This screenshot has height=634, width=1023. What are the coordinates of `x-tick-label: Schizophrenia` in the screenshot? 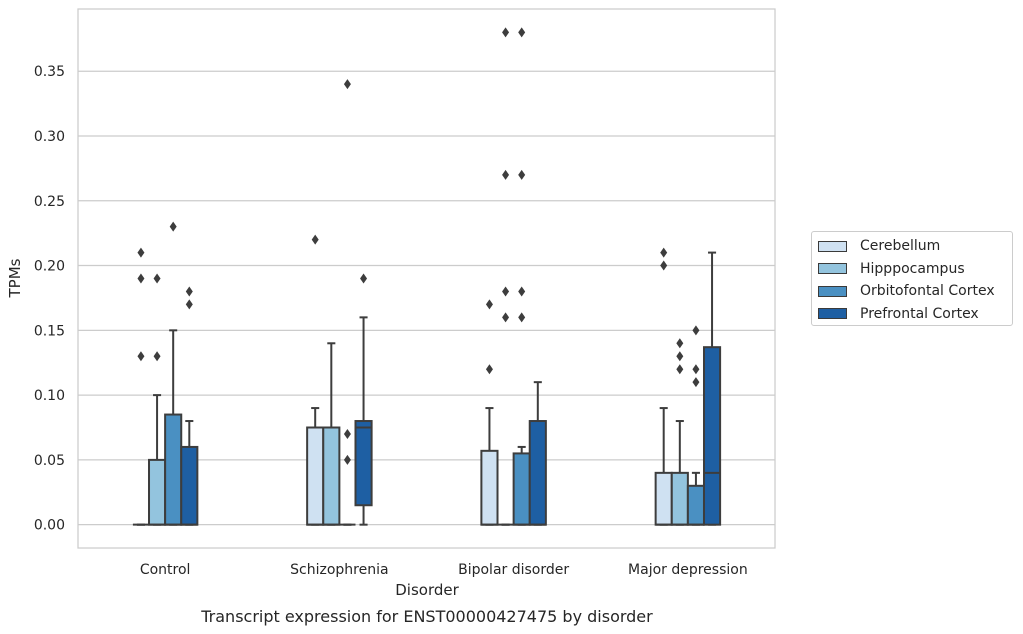 It's located at (339, 570).